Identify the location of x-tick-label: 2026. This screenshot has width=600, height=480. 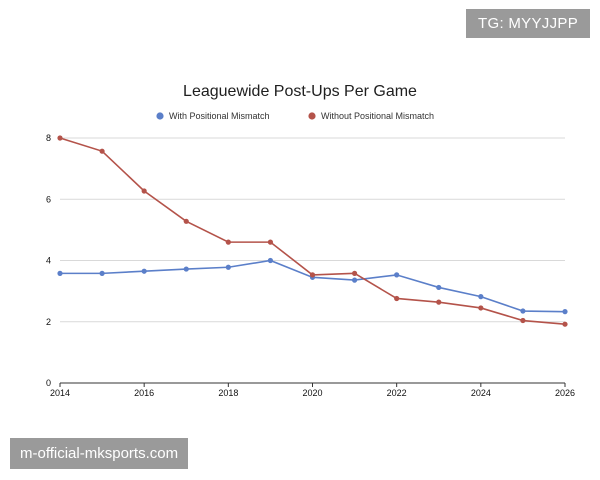
(565, 393).